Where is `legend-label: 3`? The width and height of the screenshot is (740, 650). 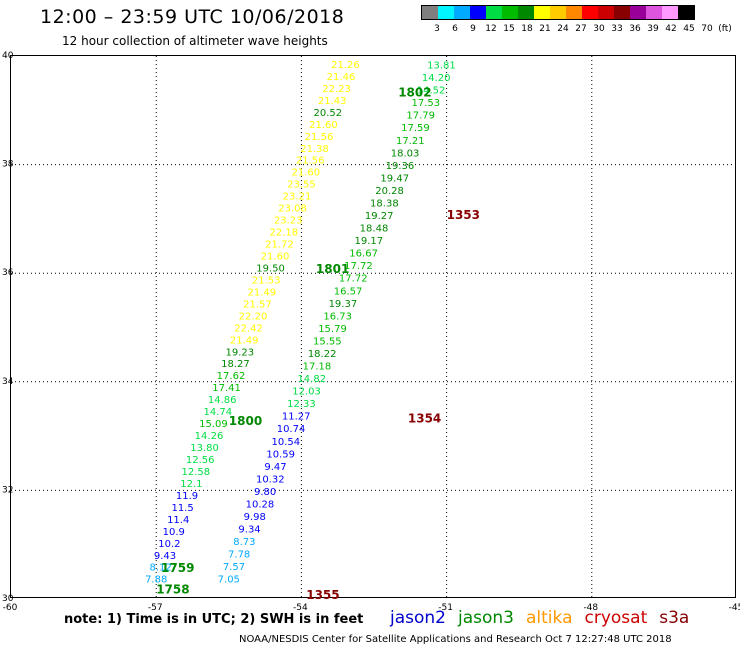
legend-label: 3 is located at coordinates (437, 29).